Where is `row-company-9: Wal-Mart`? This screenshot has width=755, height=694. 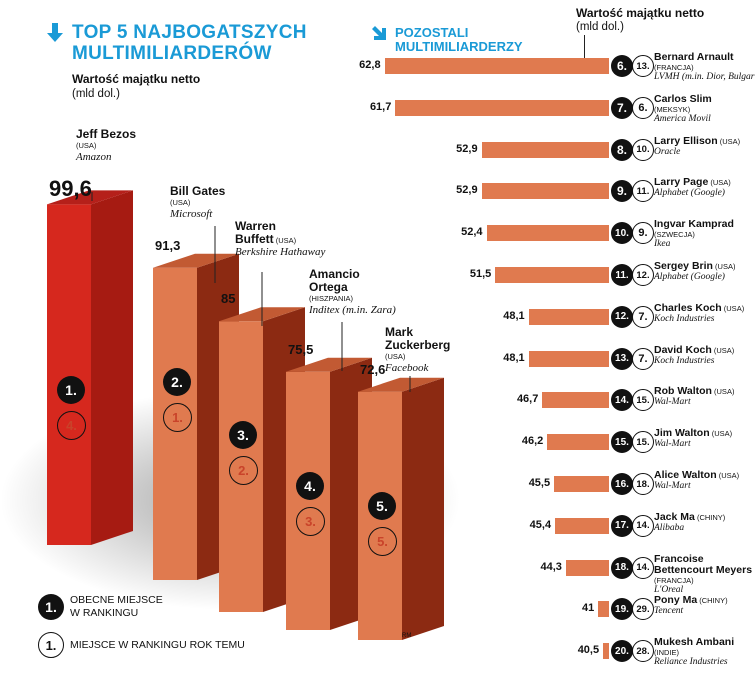
row-company-9: Wal-Mart is located at coordinates (672, 402).